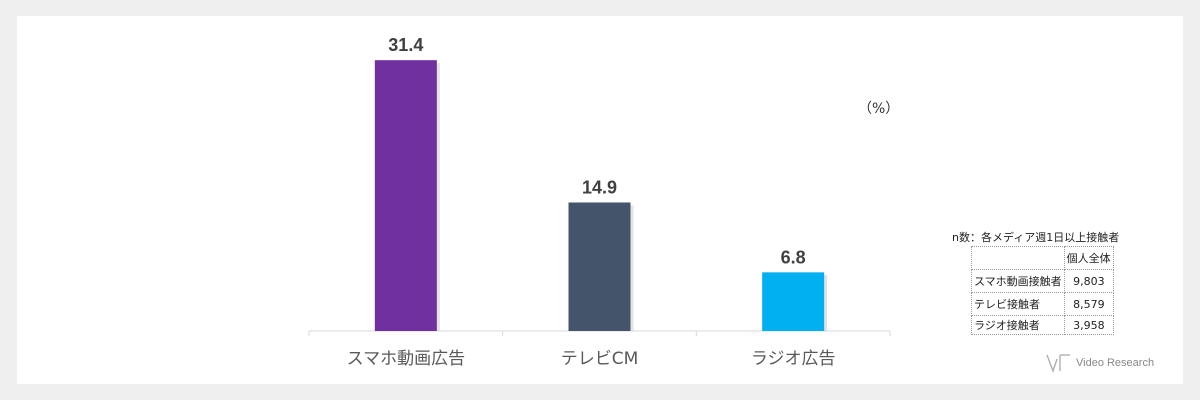  What do you see at coordinates (879, 109) in the screenshot?
I see `unit-label: （%）` at bounding box center [879, 109].